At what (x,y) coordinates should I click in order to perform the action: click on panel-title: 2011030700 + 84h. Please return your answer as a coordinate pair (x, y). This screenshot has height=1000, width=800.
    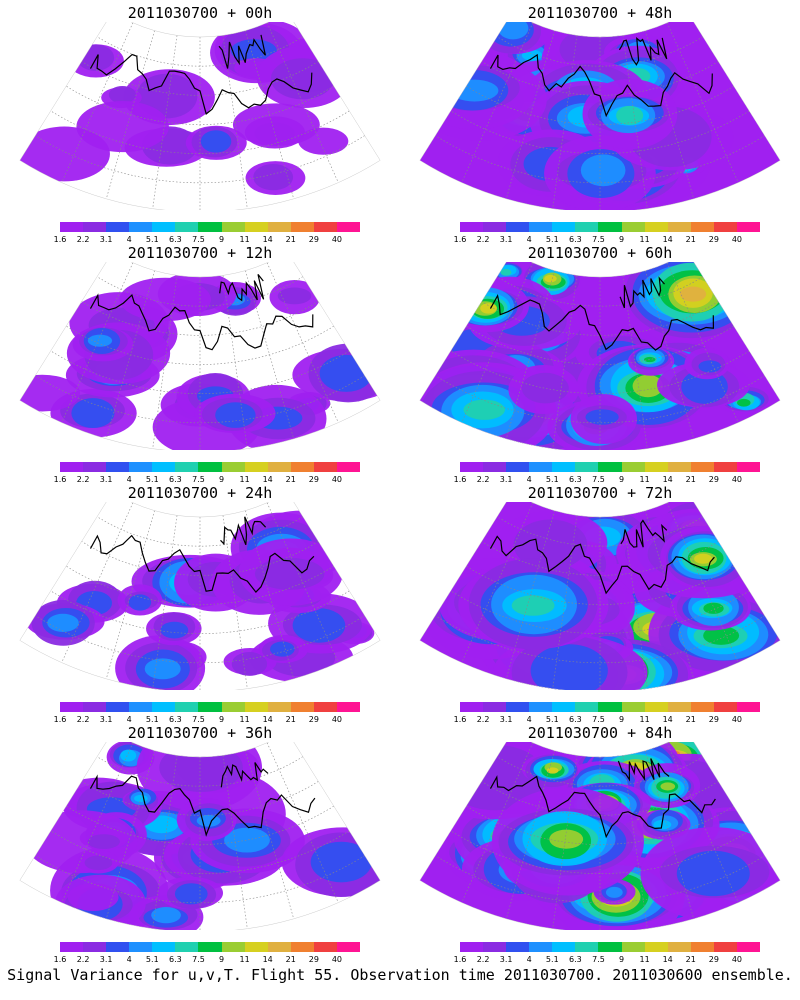
    Looking at the image, I should click on (600, 733).